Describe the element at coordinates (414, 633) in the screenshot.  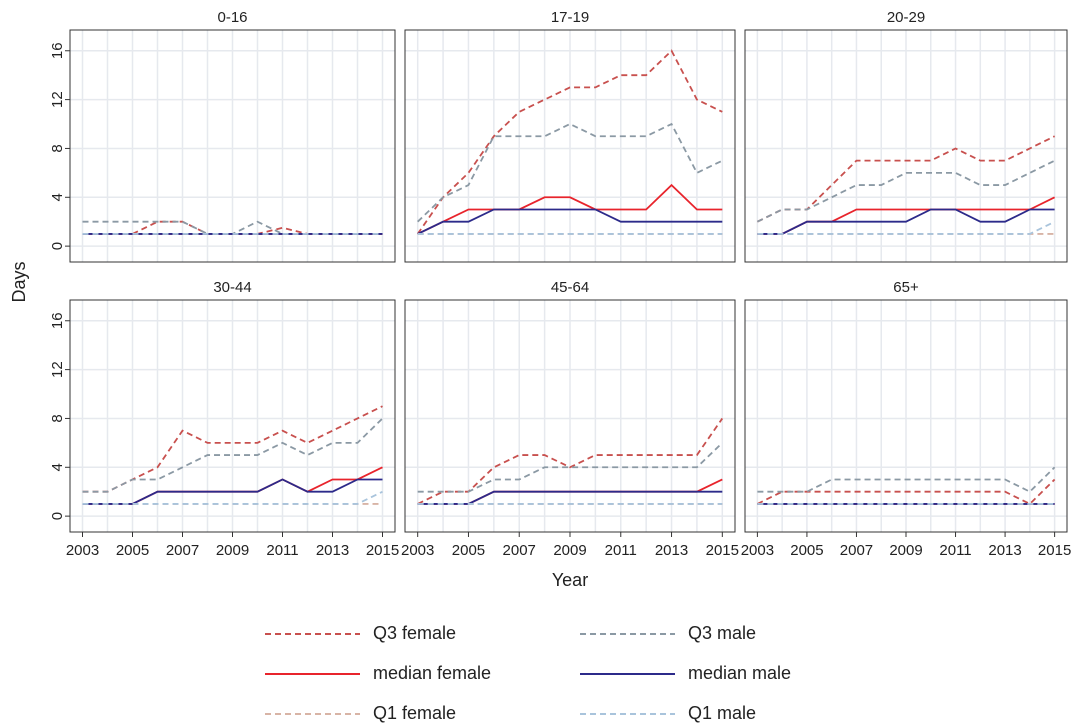
I see `legend-label: Q3 female` at that location.